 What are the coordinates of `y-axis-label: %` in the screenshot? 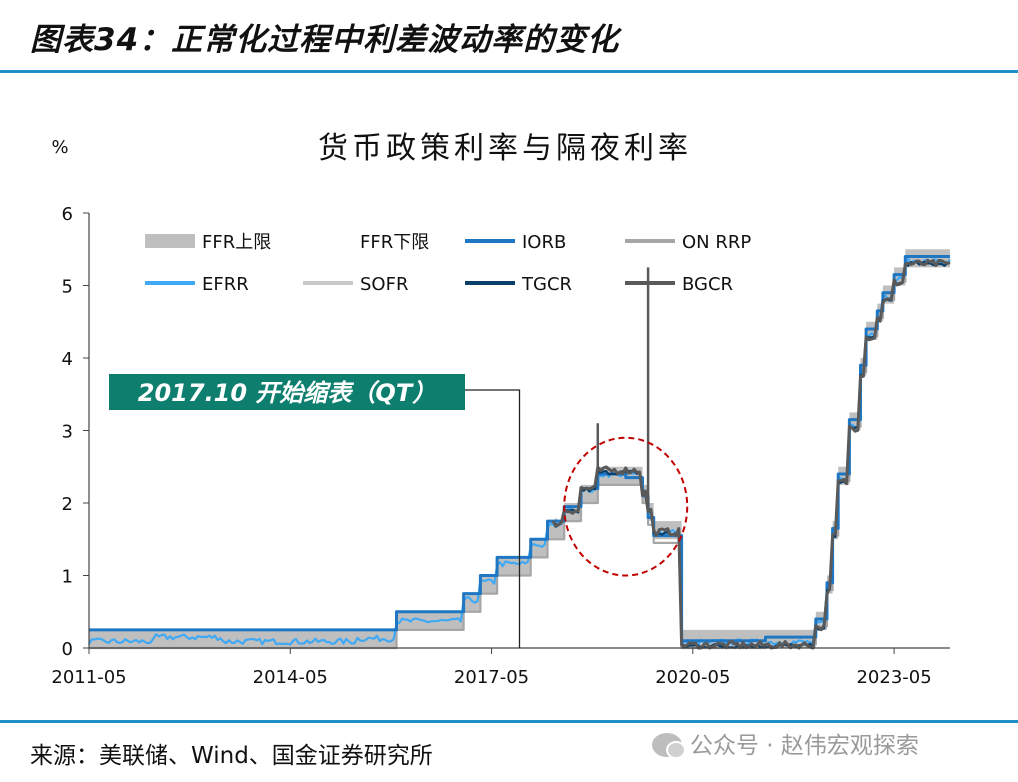 It's located at (59, 147).